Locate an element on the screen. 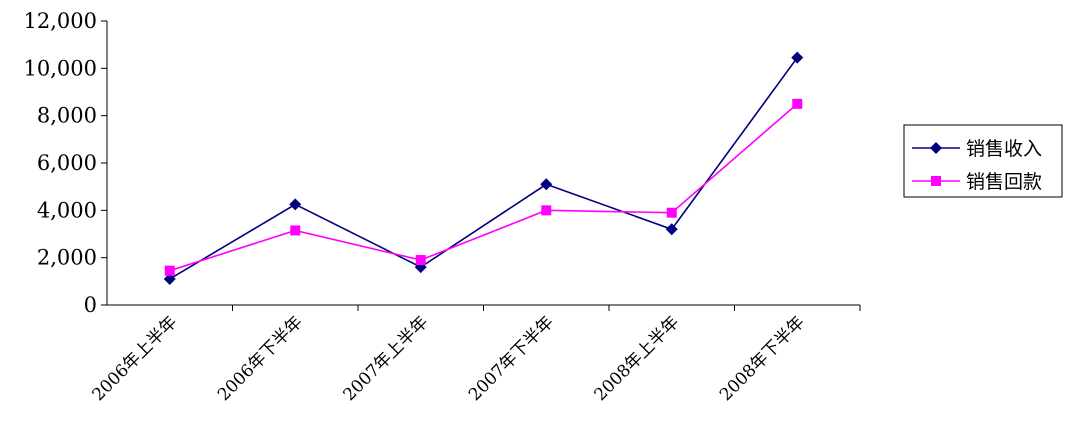  x-tick-label: 2008年上半年 is located at coordinates (636, 358).